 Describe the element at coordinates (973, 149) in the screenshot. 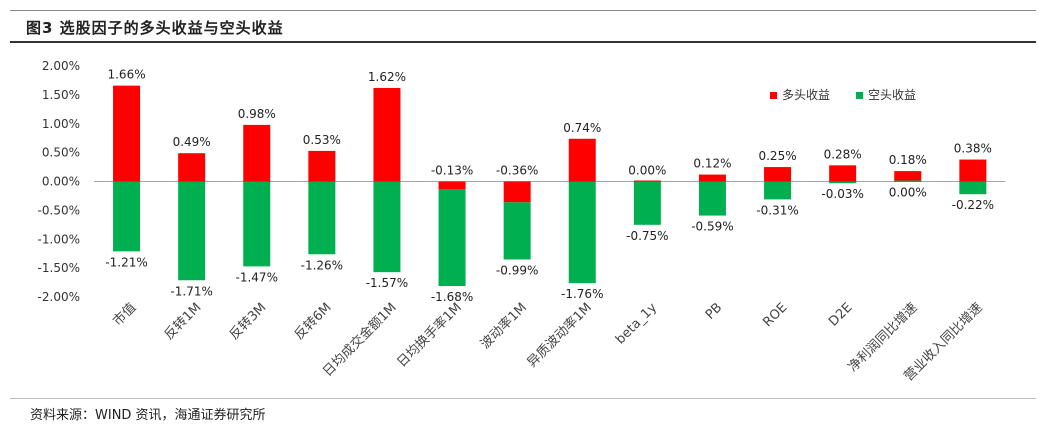

I see `long-value-label: 0.38%` at that location.